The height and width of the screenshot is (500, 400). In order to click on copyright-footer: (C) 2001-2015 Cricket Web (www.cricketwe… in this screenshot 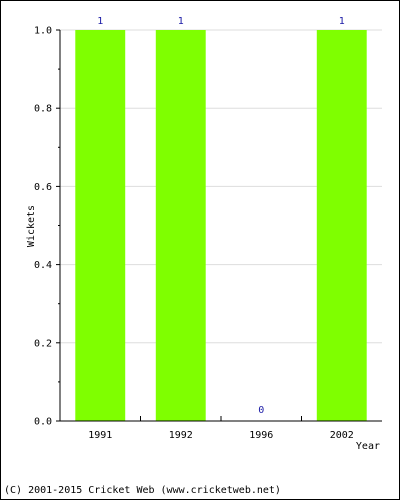, I will do `click(142, 490)`.